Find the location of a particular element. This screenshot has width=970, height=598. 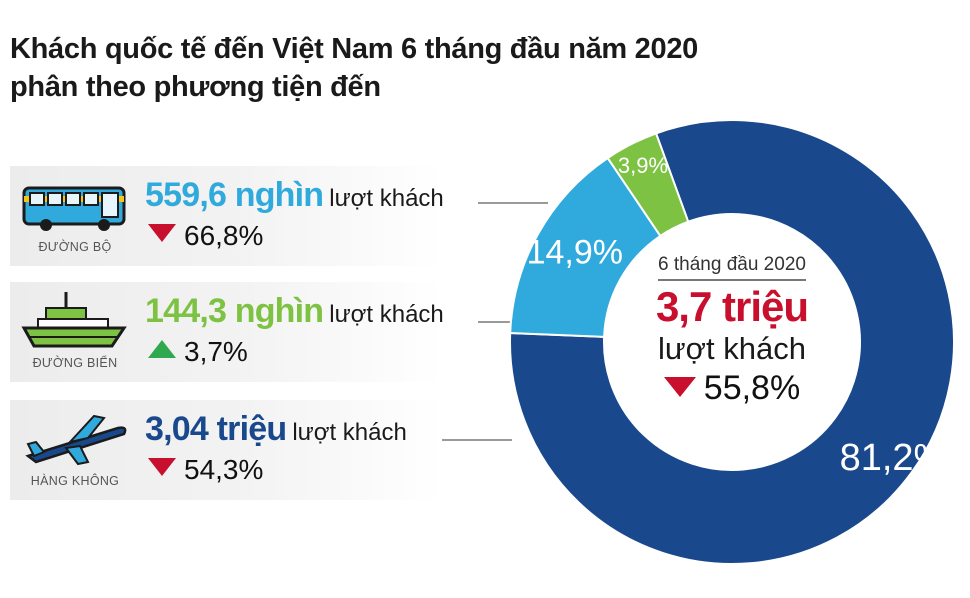

center-change: 55,8% is located at coordinates (752, 388).